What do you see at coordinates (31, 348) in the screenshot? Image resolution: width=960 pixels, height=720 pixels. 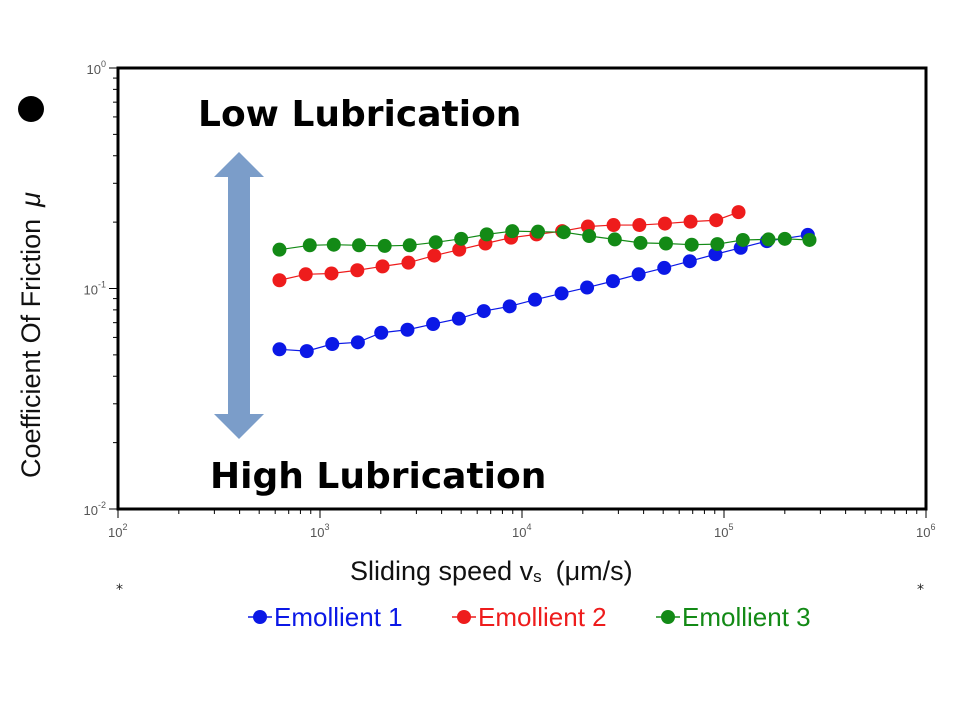 I see `y-axis-title-main: Coefficient Of Friction` at bounding box center [31, 348].